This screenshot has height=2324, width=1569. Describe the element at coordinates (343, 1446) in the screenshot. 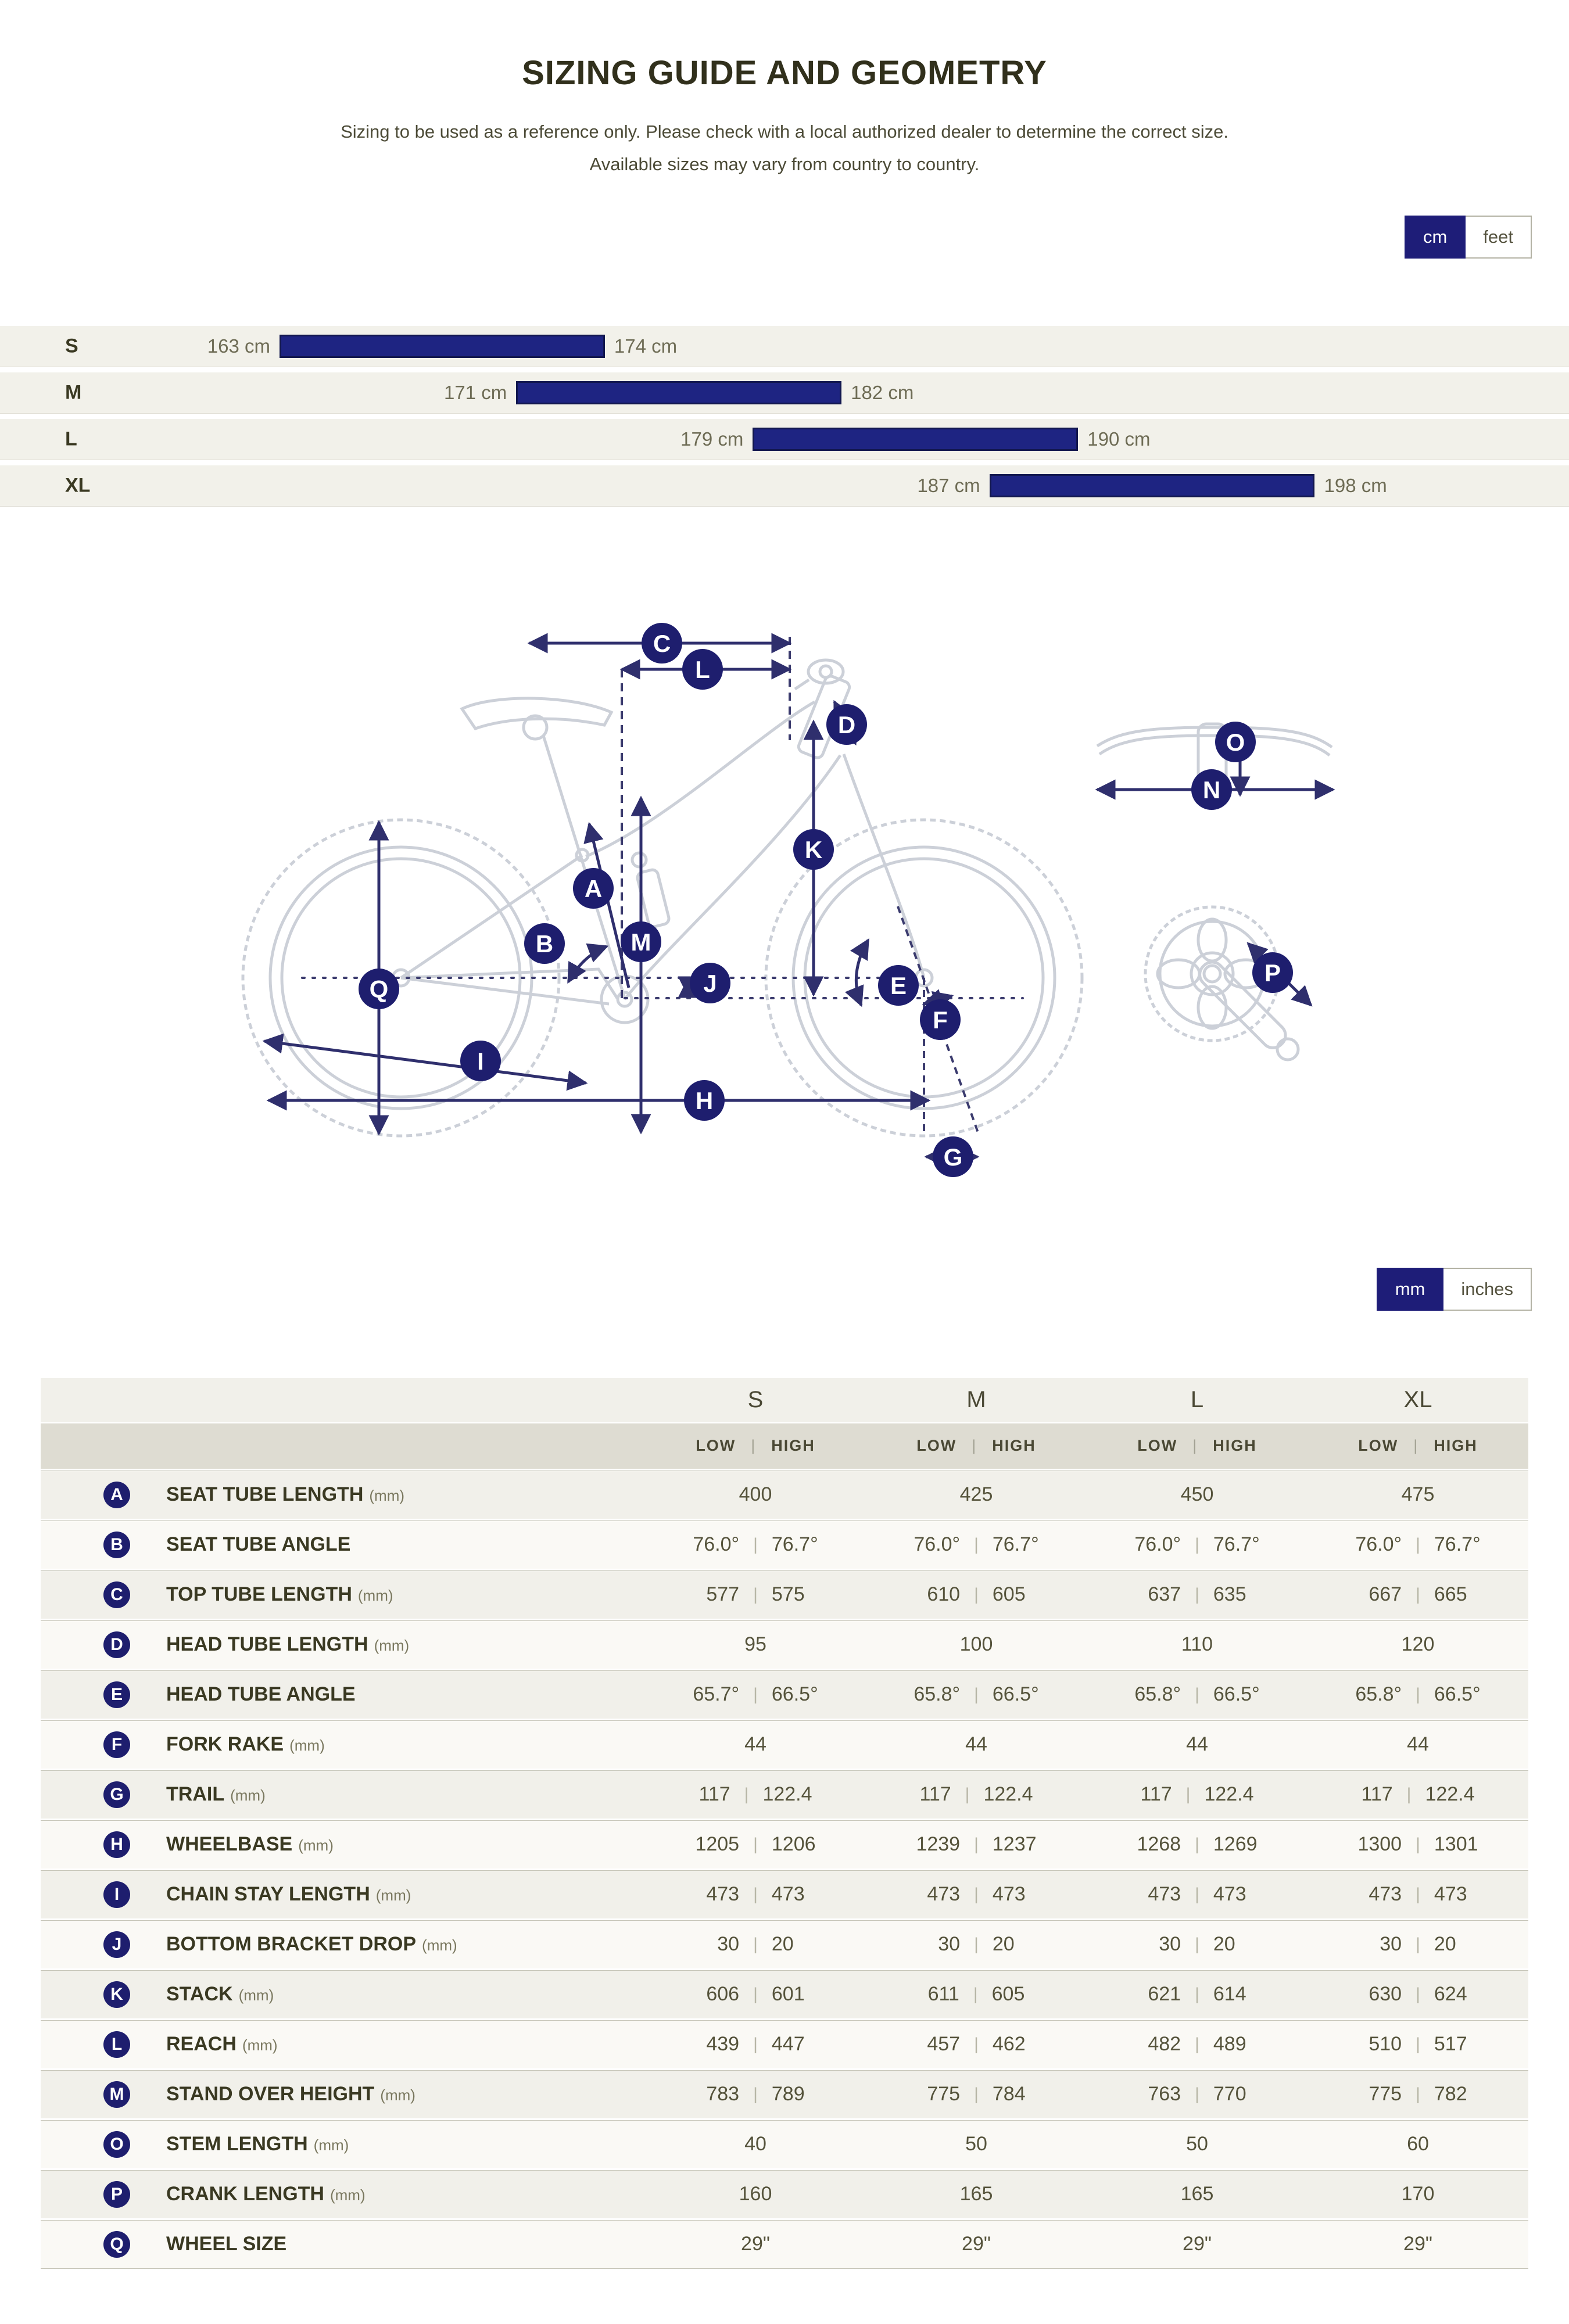

I see `table-header-spacer` at that location.